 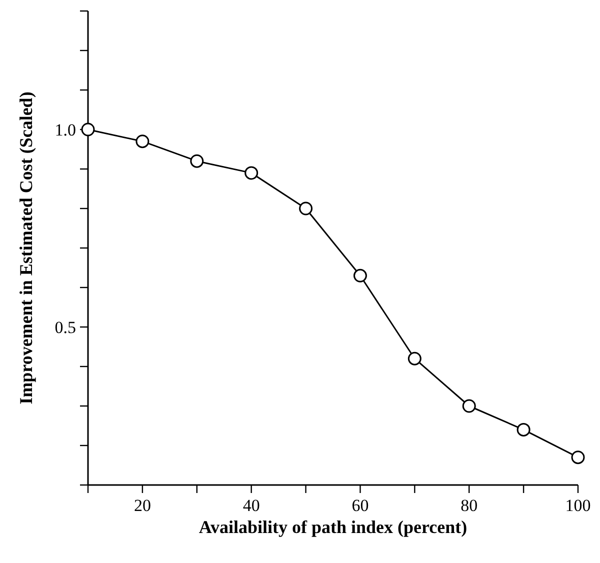 What do you see at coordinates (333, 527) in the screenshot?
I see `x-axis-title: Availability of path index (percent)` at bounding box center [333, 527].